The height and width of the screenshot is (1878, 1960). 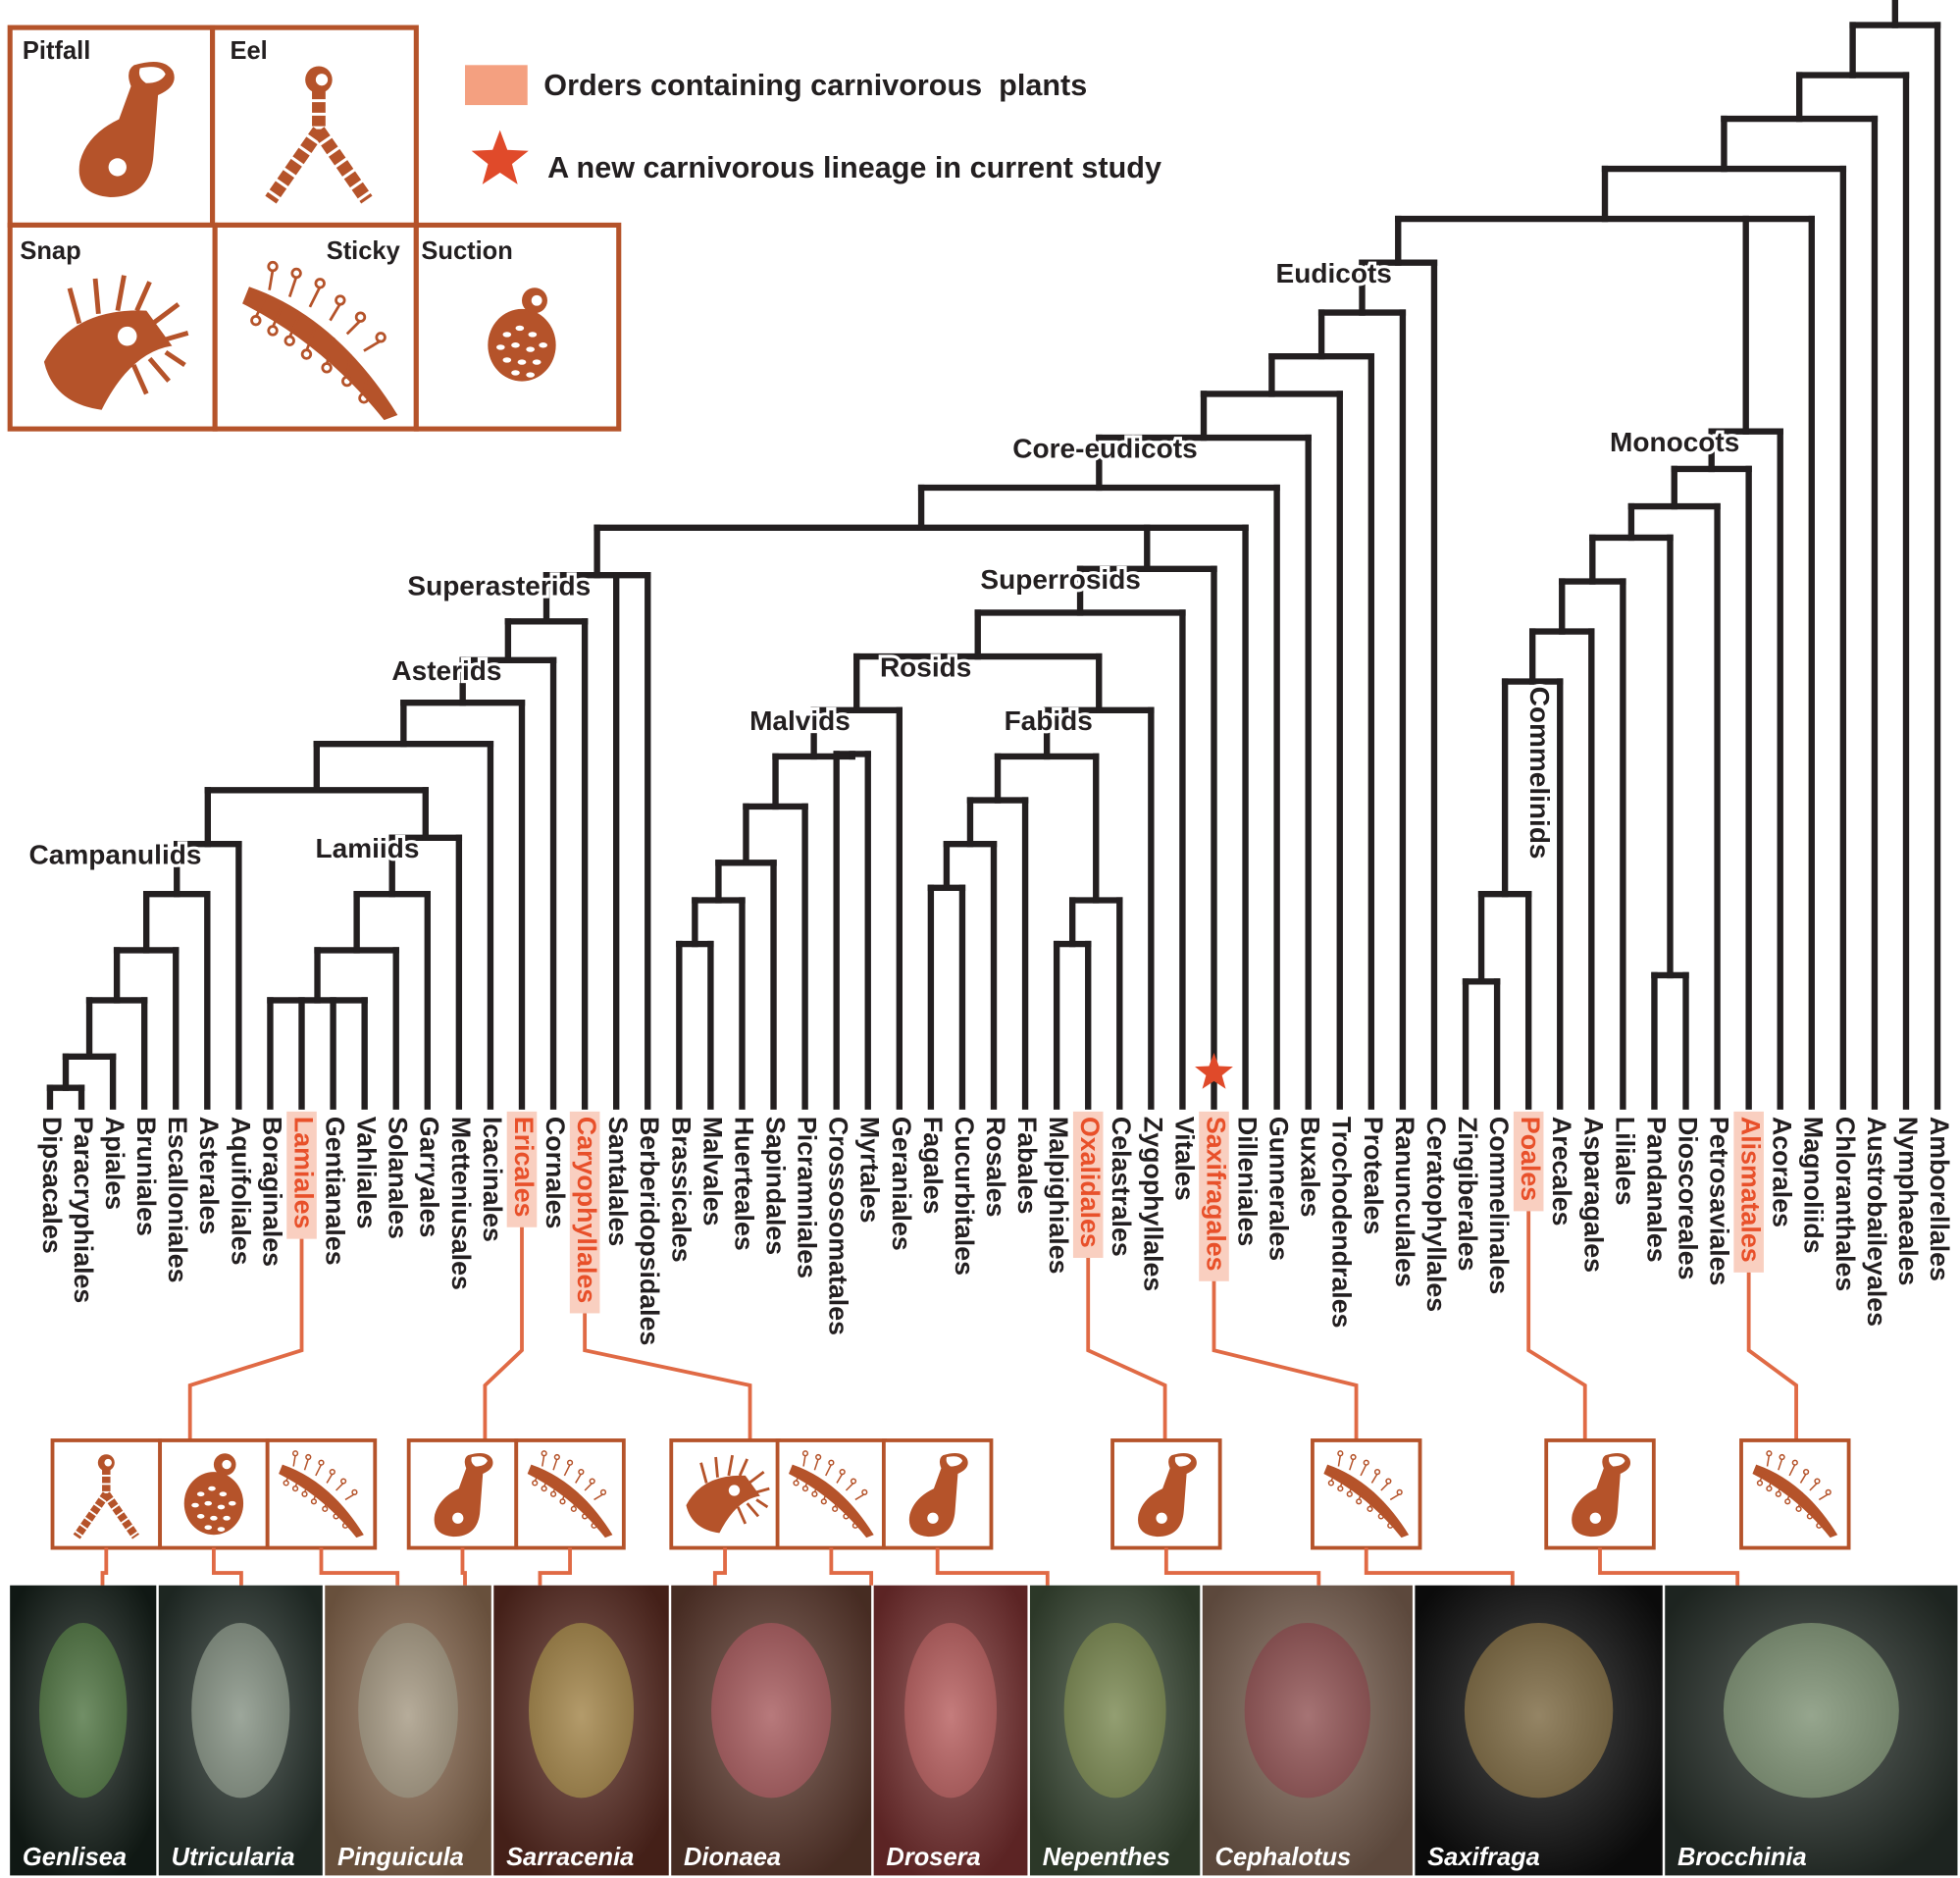 What do you see at coordinates (1593, 1195) in the screenshot?
I see `order-label: Asparagales` at bounding box center [1593, 1195].